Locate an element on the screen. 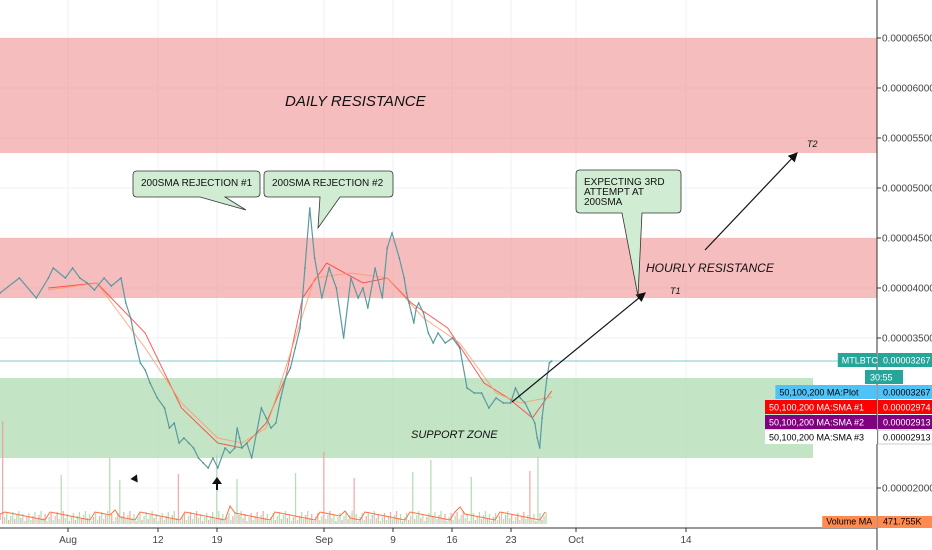 This screenshot has width=932, height=550. callout-box is located at coordinates (328, 200).